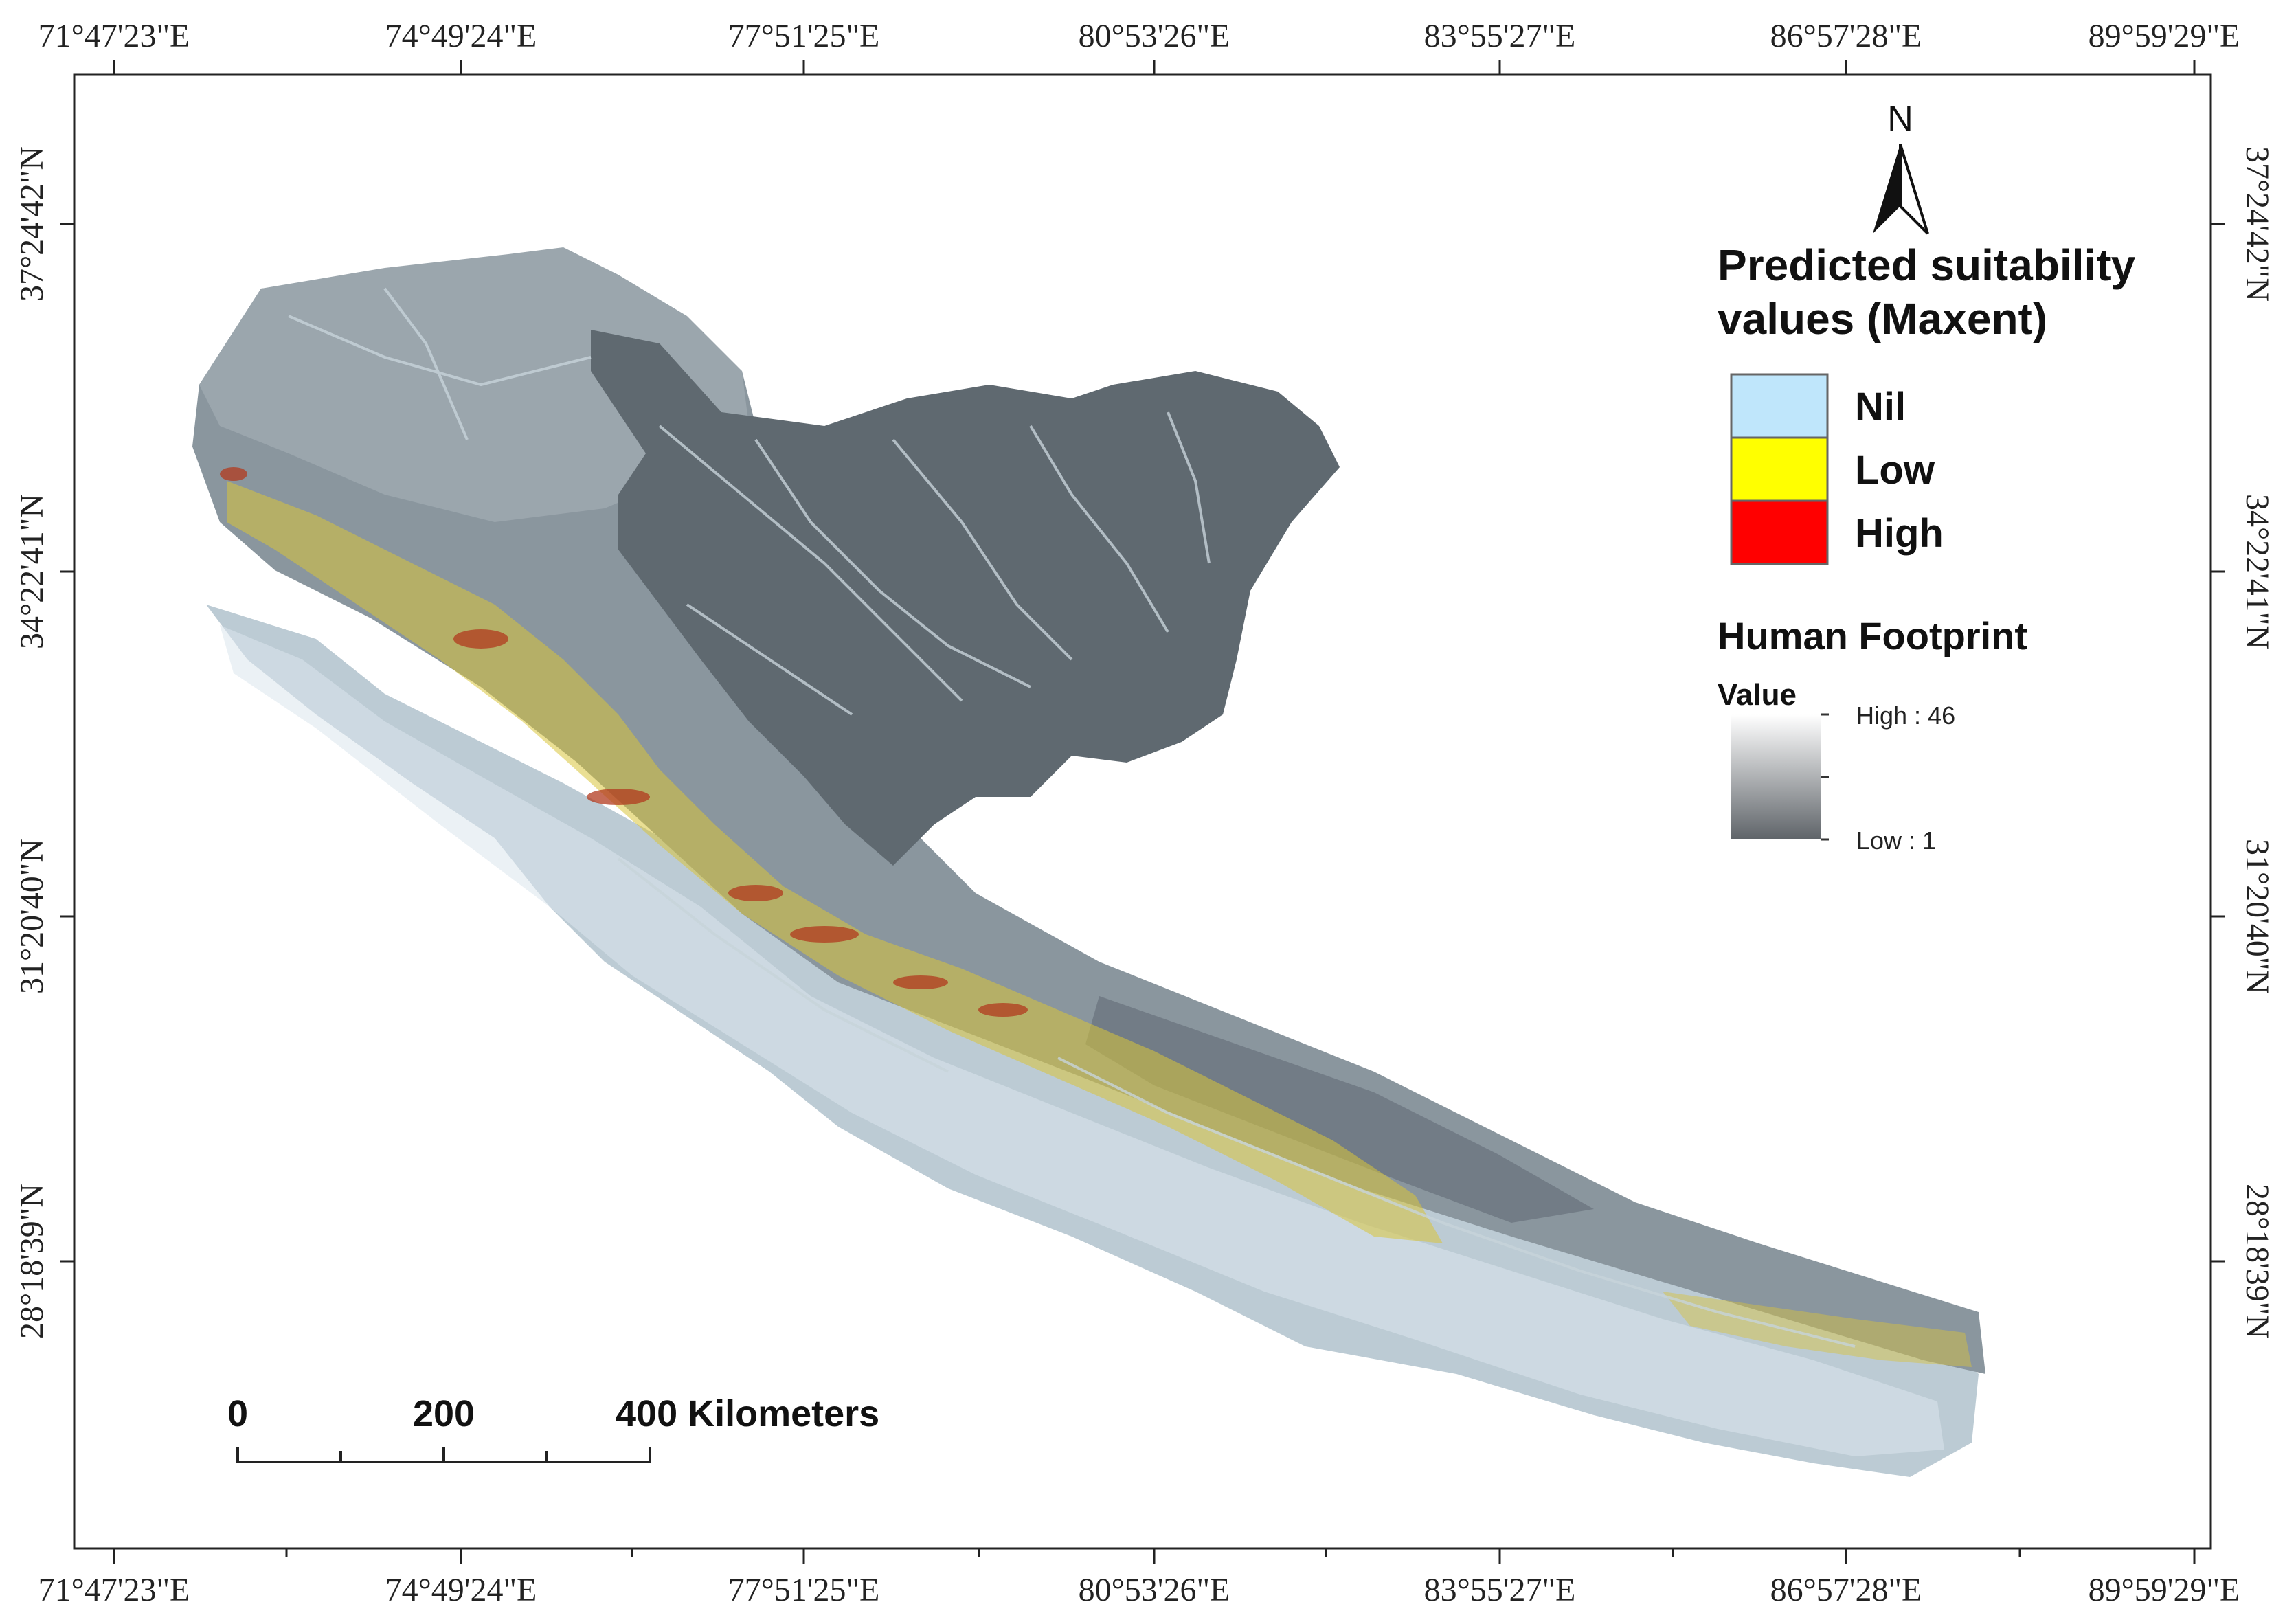  I want to click on bottom-lon-label: 74°49'24"E, so click(461, 1590).